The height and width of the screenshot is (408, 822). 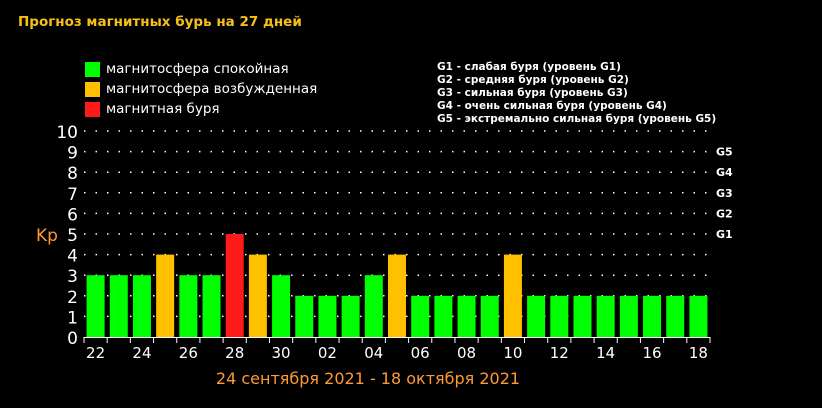 I want to click on x-axis-label: 24 сентября 2021 - 18 октября 2021, so click(x=368, y=378).